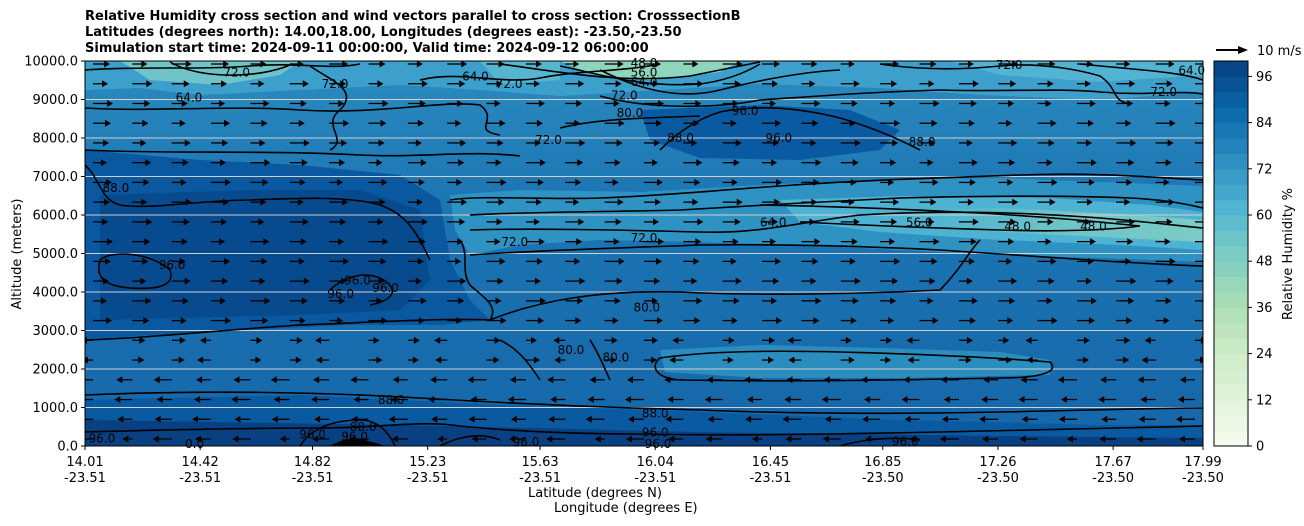 The width and height of the screenshot is (1304, 526). What do you see at coordinates (1113, 478) in the screenshot?
I see `x-tick-label-lon: -23.50` at bounding box center [1113, 478].